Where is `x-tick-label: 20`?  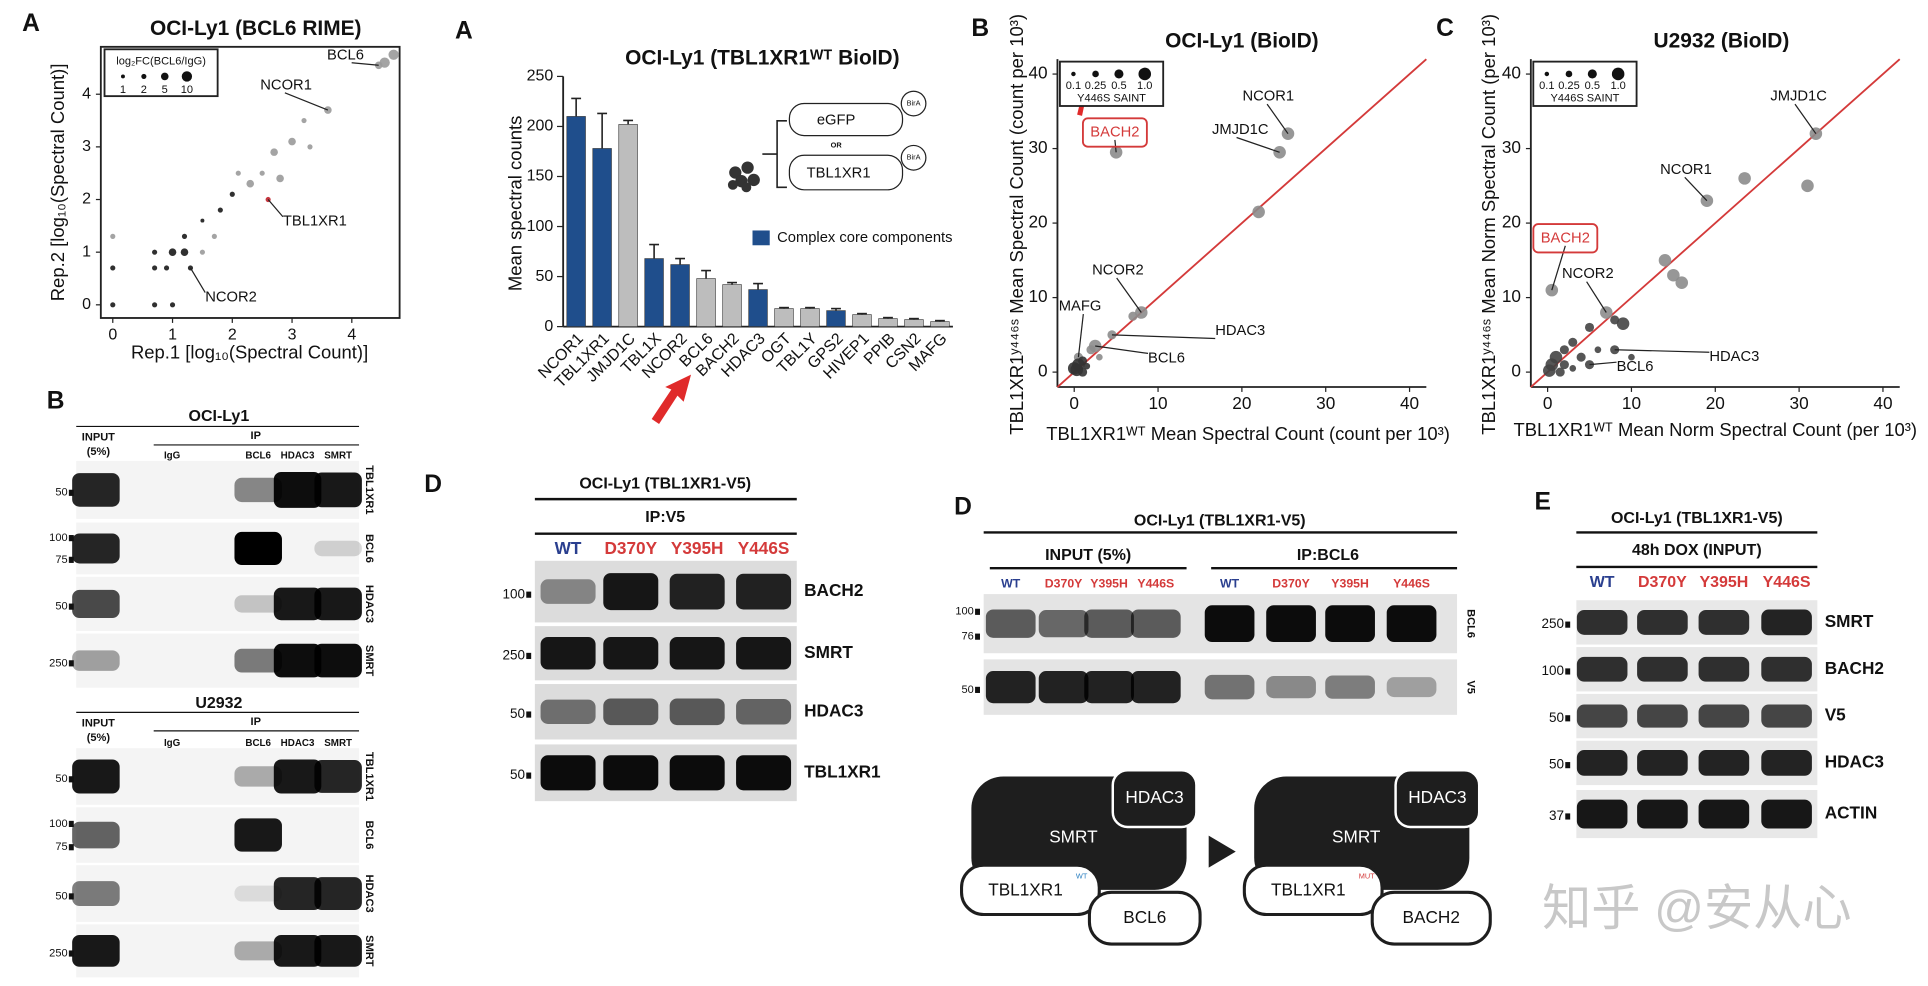
x-tick-label: 20 is located at coordinates (1715, 403).